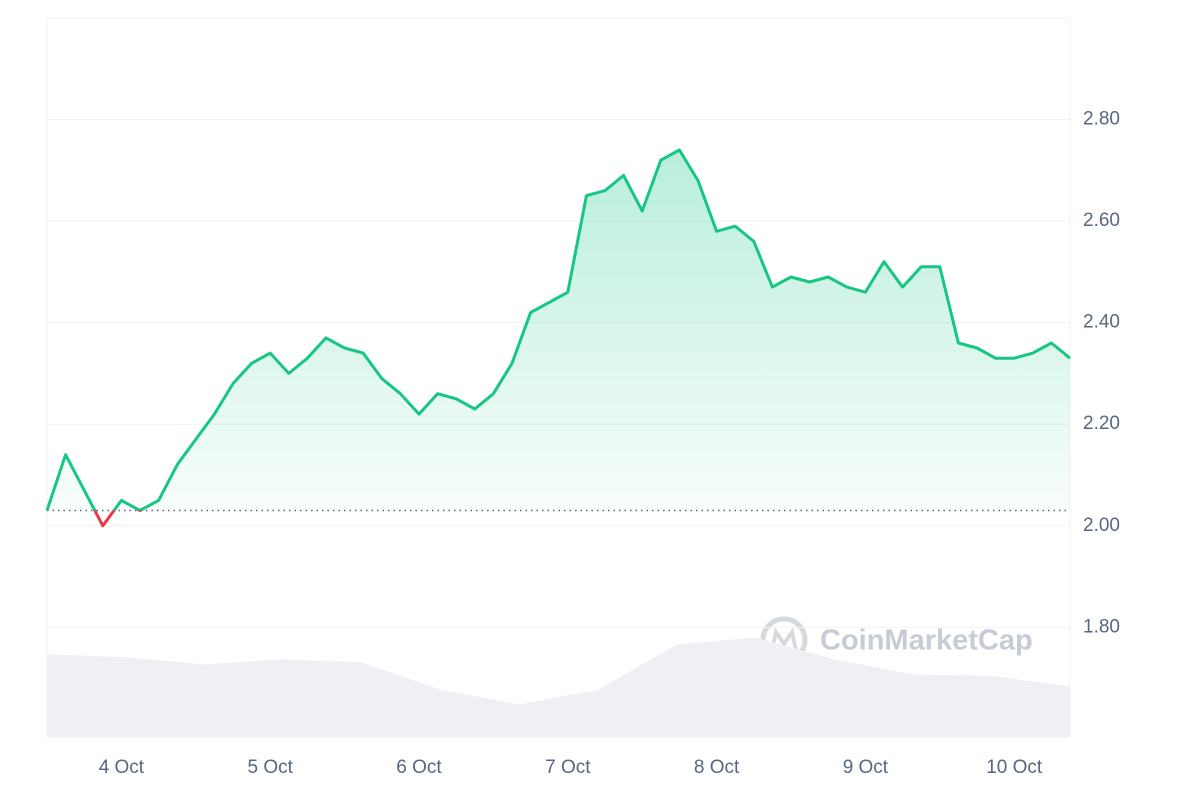 The width and height of the screenshot is (1200, 800). What do you see at coordinates (1101, 322) in the screenshot?
I see `y-tick-label: 2.40` at bounding box center [1101, 322].